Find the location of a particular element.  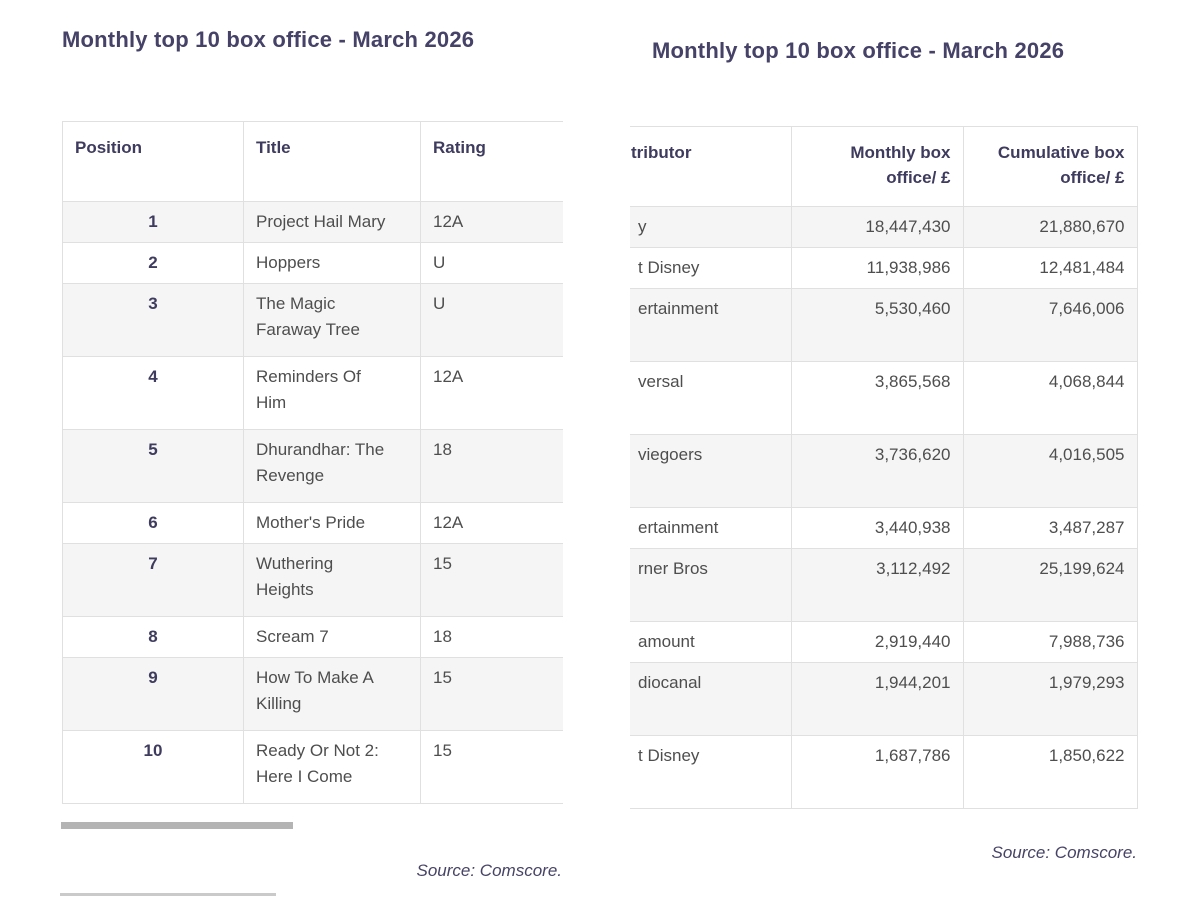

table-row: versal 3,865,568 4,068,844 is located at coordinates (884, 398).